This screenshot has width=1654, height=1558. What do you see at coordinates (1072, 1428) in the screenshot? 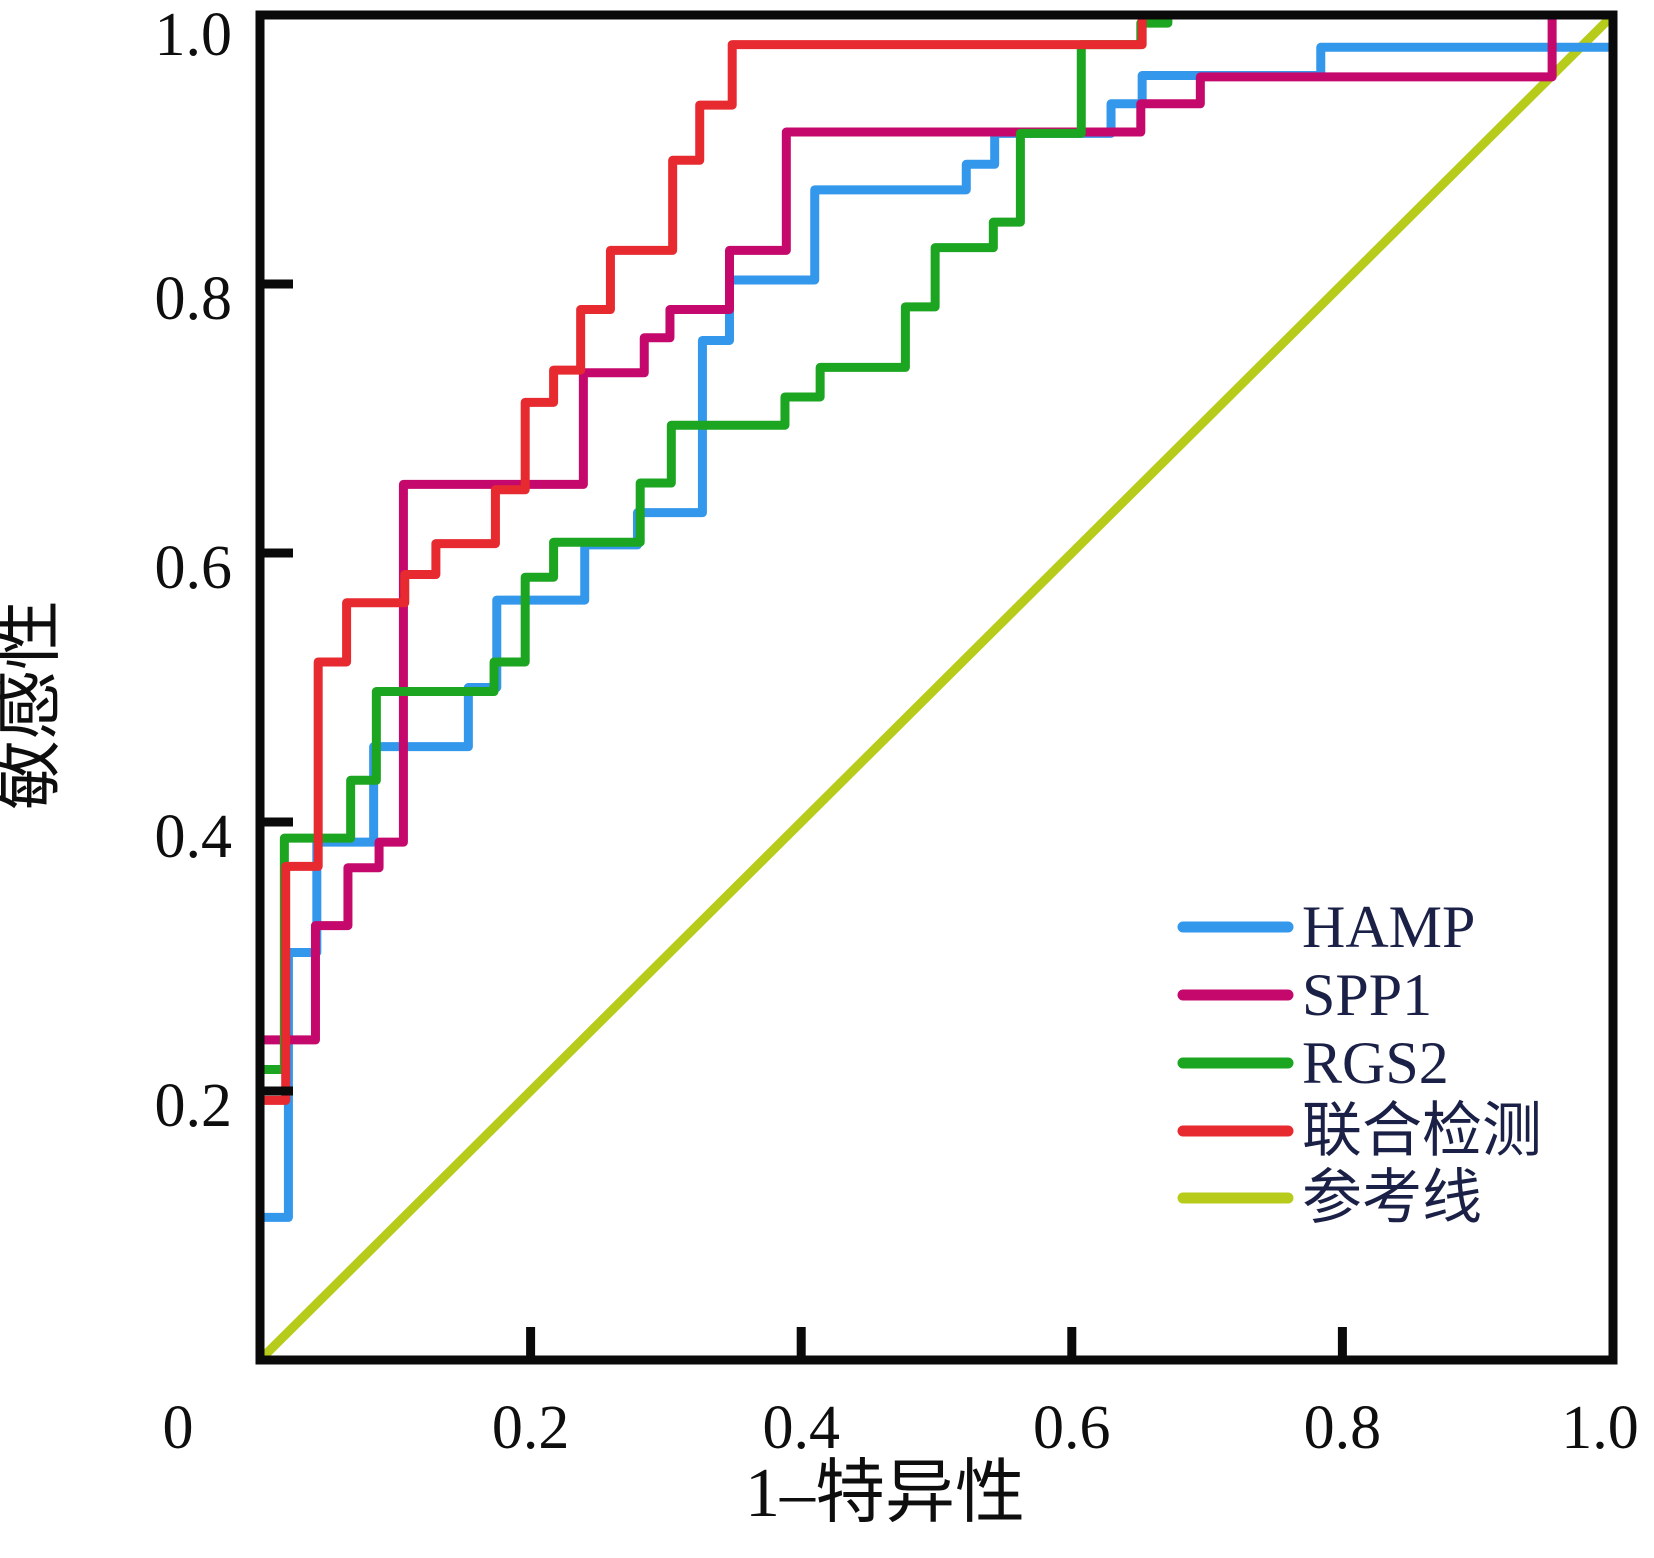
I see `x-tick-label-0.6: 0.6` at bounding box center [1072, 1428].